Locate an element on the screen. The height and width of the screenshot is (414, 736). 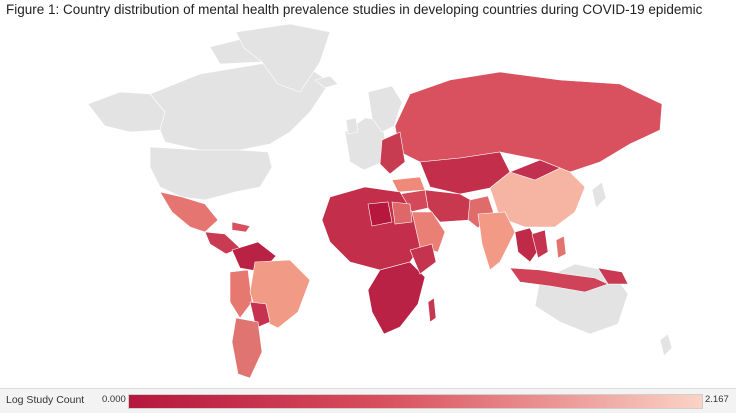
legend-title: Log Study Count is located at coordinates (45, 400).